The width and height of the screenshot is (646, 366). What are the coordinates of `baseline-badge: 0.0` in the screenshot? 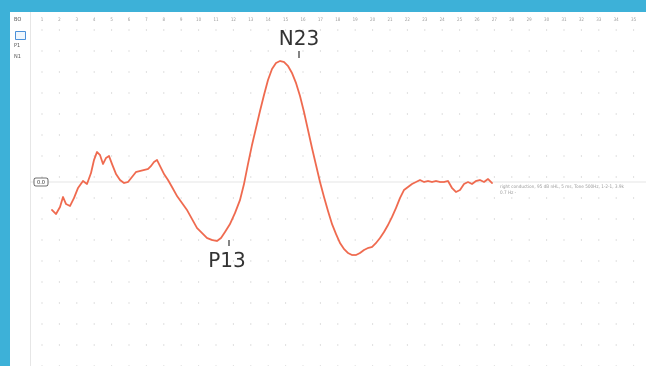 It's located at (41, 182).